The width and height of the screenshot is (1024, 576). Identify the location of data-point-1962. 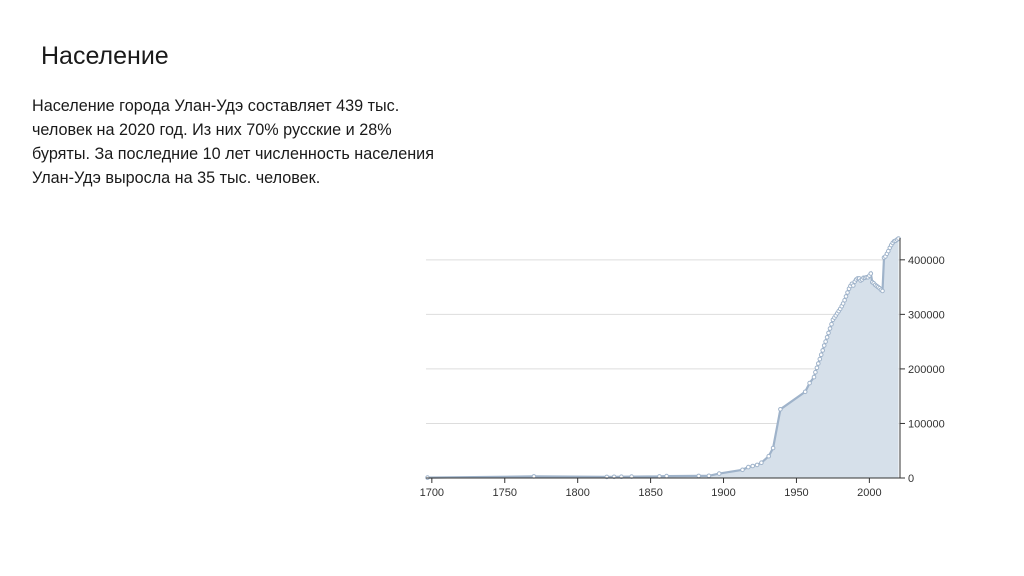
(814, 377).